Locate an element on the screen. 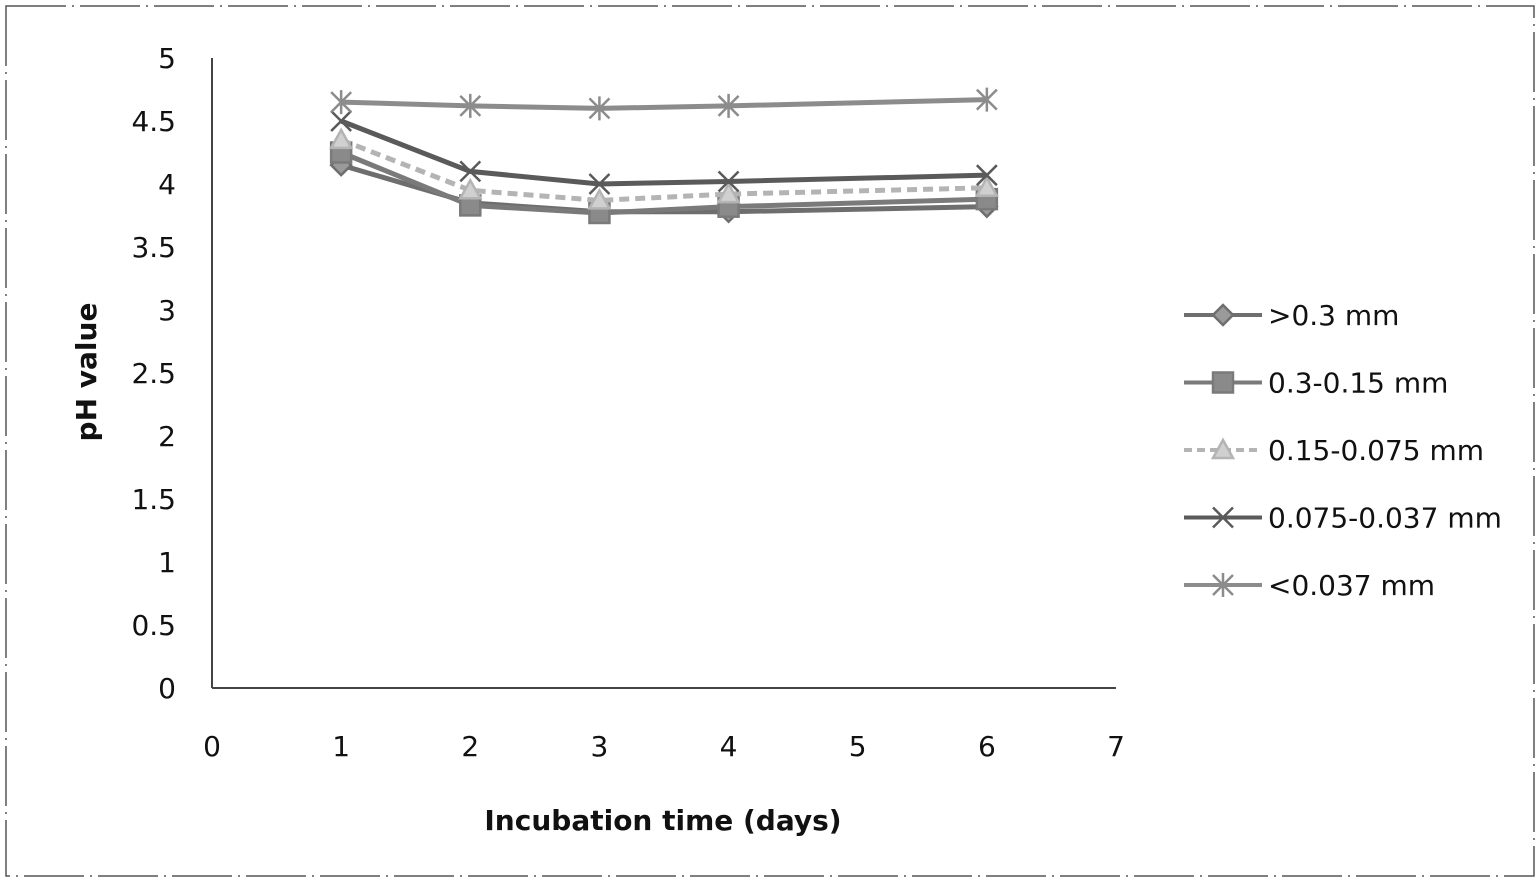 This screenshot has width=1540, height=884. legend-item: >0.3 mm is located at coordinates (1291, 315).